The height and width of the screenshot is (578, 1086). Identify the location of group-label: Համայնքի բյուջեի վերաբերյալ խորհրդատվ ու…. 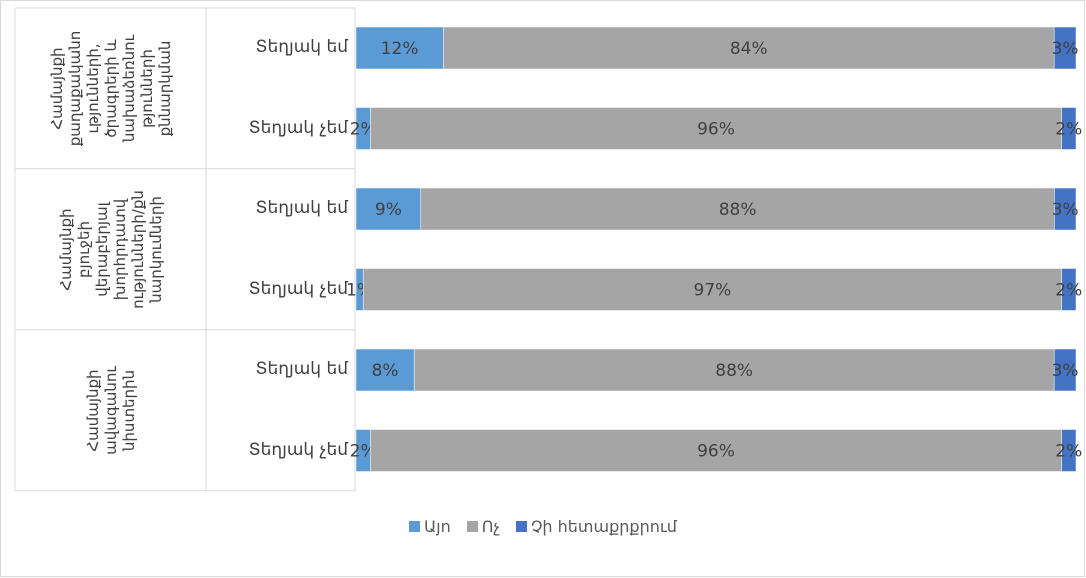
(110, 249).